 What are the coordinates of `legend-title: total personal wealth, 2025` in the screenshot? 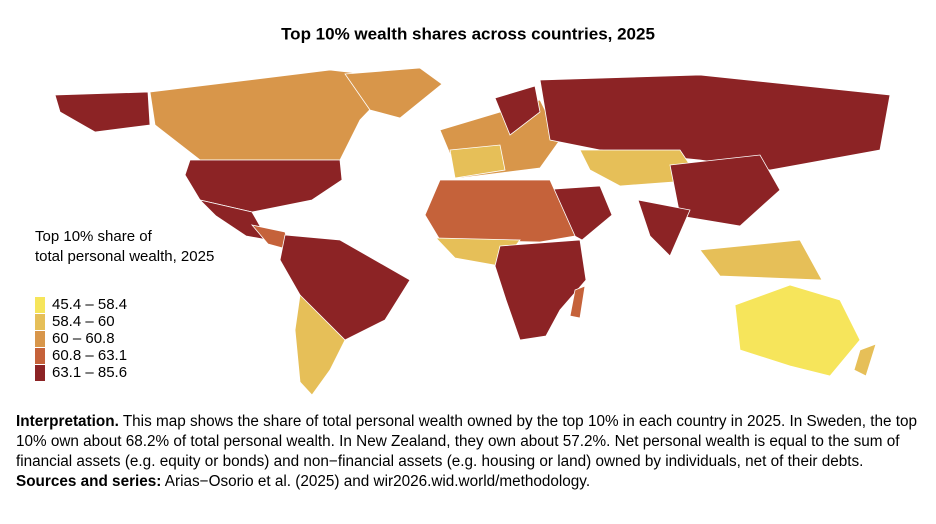 It's located at (124, 256).